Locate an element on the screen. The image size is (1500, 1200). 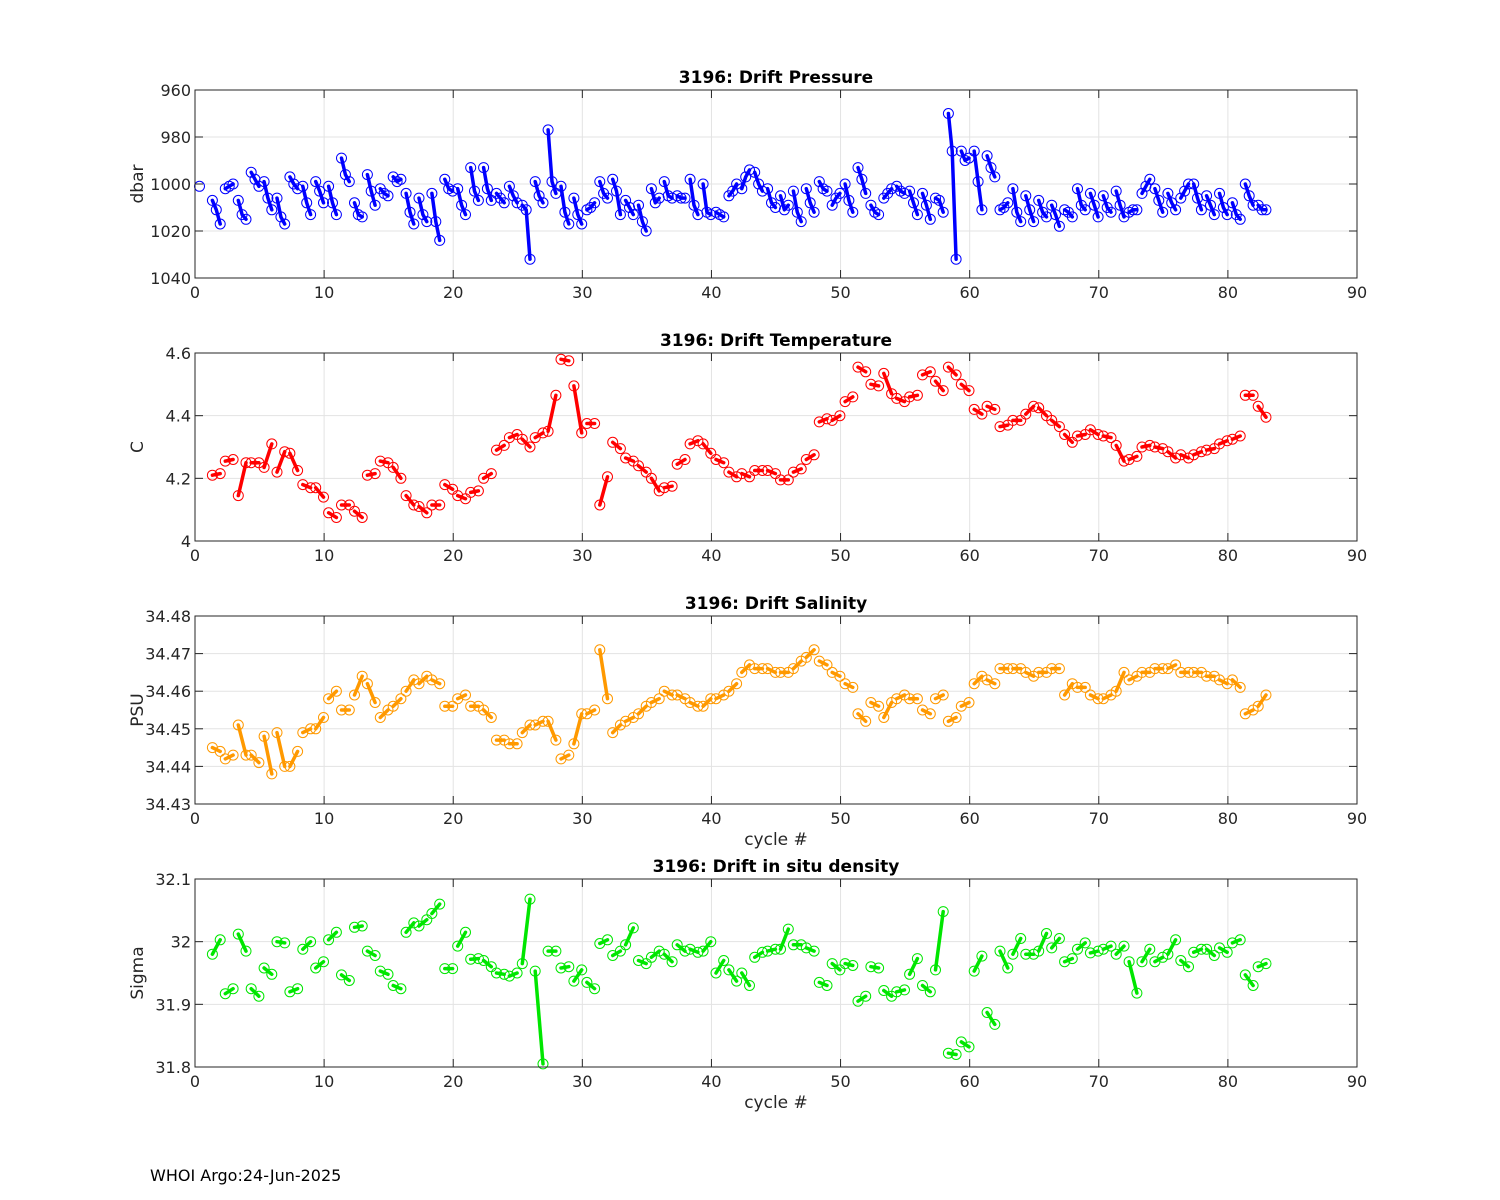
x-tick-label: 0 is located at coordinates (195, 1081).